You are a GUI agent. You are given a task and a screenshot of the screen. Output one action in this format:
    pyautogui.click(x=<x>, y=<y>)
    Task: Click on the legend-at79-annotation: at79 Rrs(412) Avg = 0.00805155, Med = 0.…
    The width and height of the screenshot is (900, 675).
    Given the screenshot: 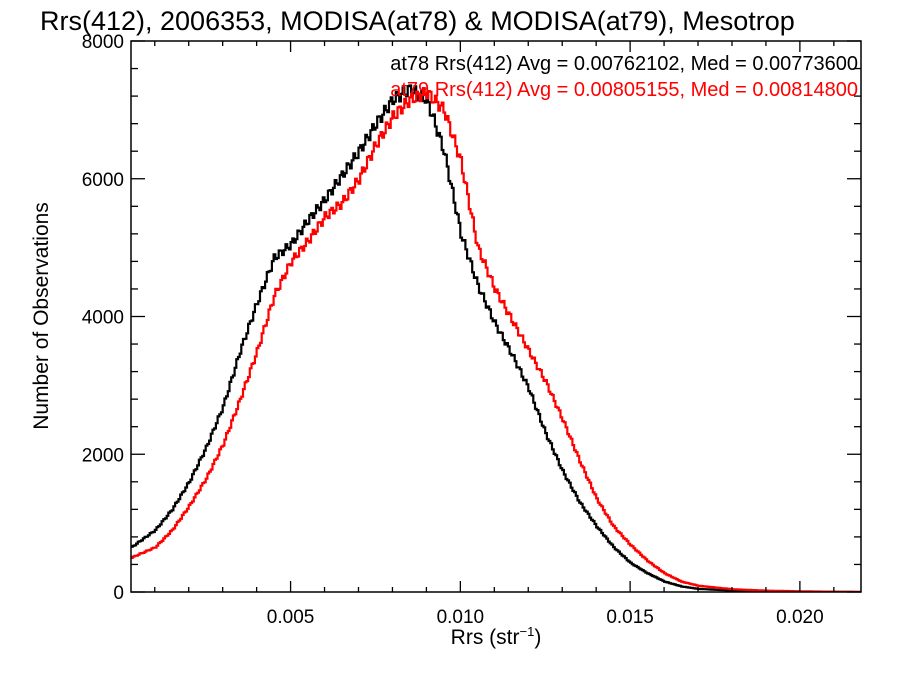 What is the action you would take?
    pyautogui.click(x=624, y=90)
    